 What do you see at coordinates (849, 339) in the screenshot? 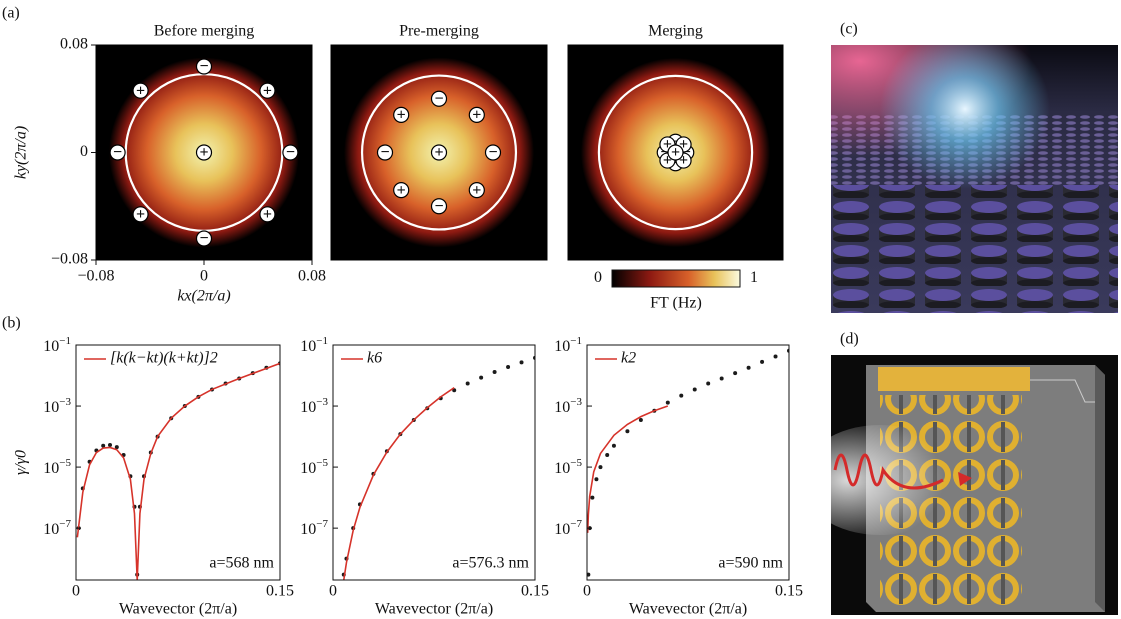
I see `panel-label: (d)` at bounding box center [849, 339].